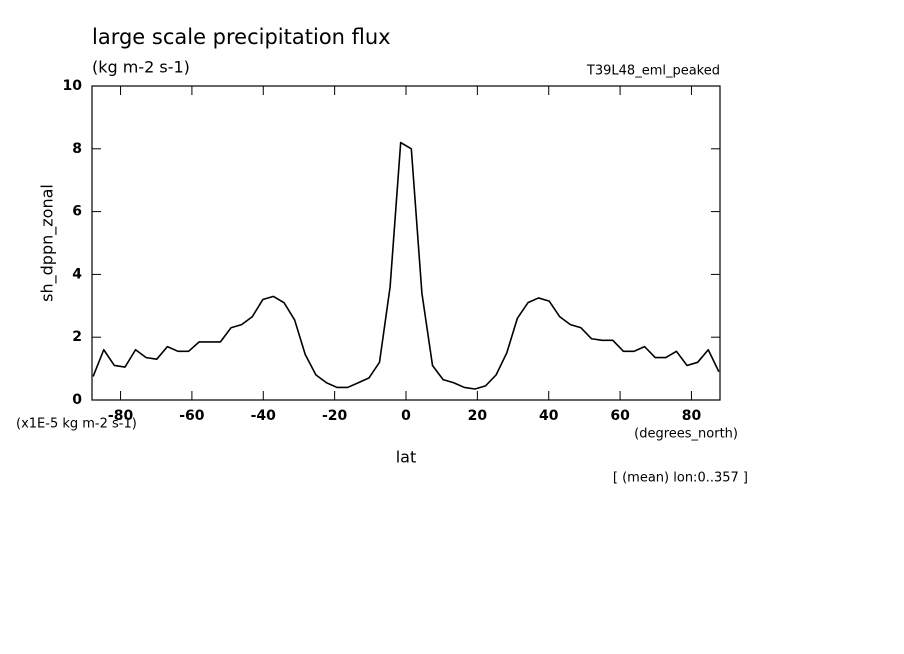 Image resolution: width=904 pixels, height=654 pixels. Describe the element at coordinates (76, 424) in the screenshot. I see `y-axis-units: (x1E-5 kg m-2 s-1)` at that location.